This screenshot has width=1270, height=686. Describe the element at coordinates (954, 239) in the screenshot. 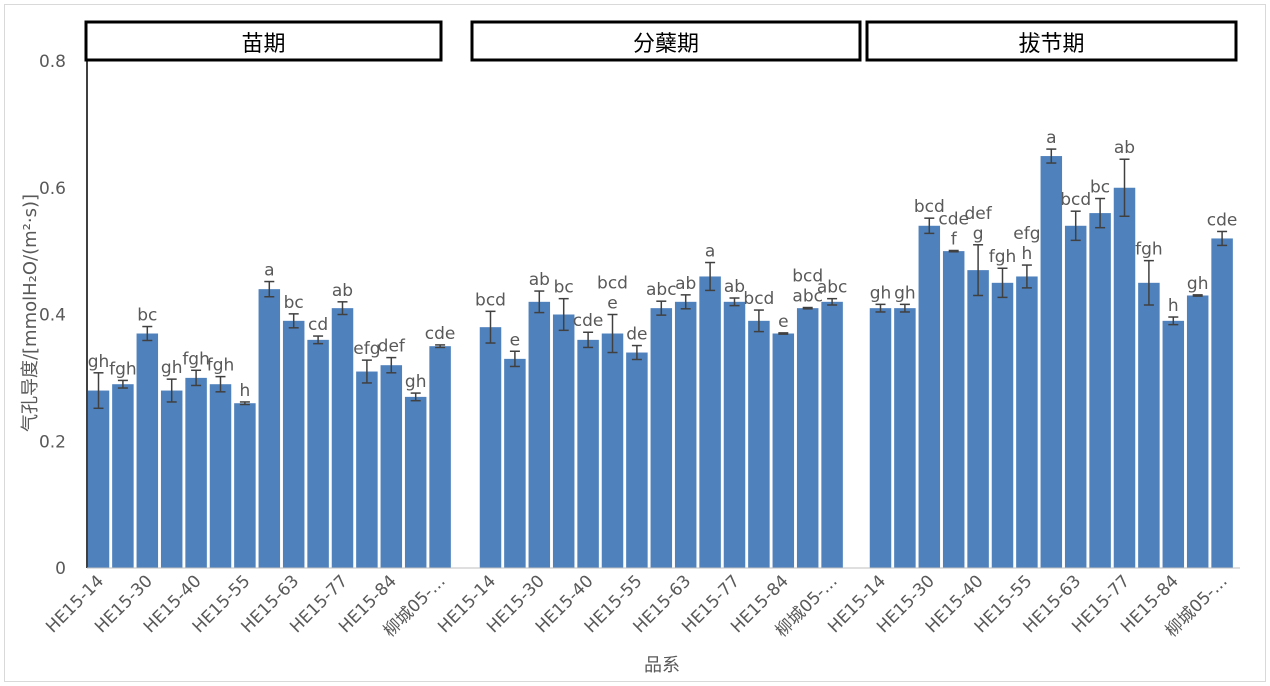

I see `significance-letter: f` at that location.